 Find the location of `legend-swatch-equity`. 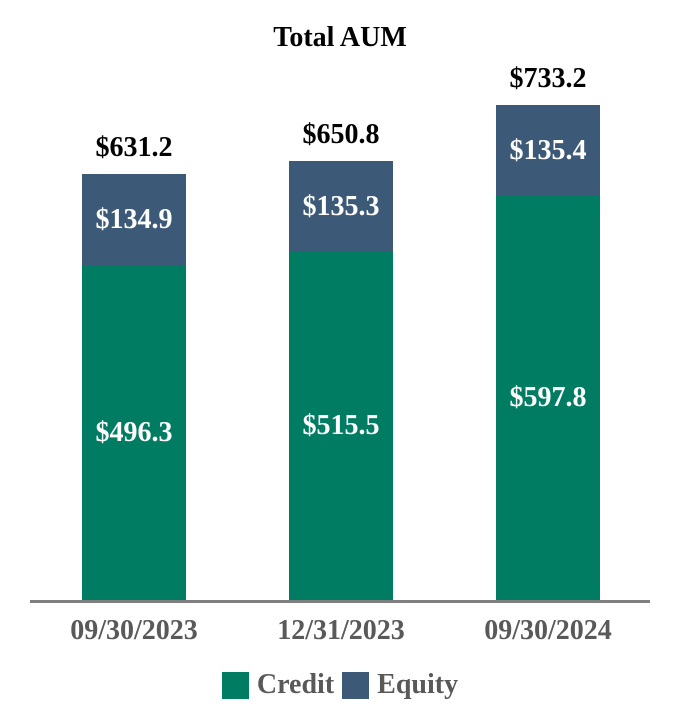

legend-swatch-equity is located at coordinates (356, 685).